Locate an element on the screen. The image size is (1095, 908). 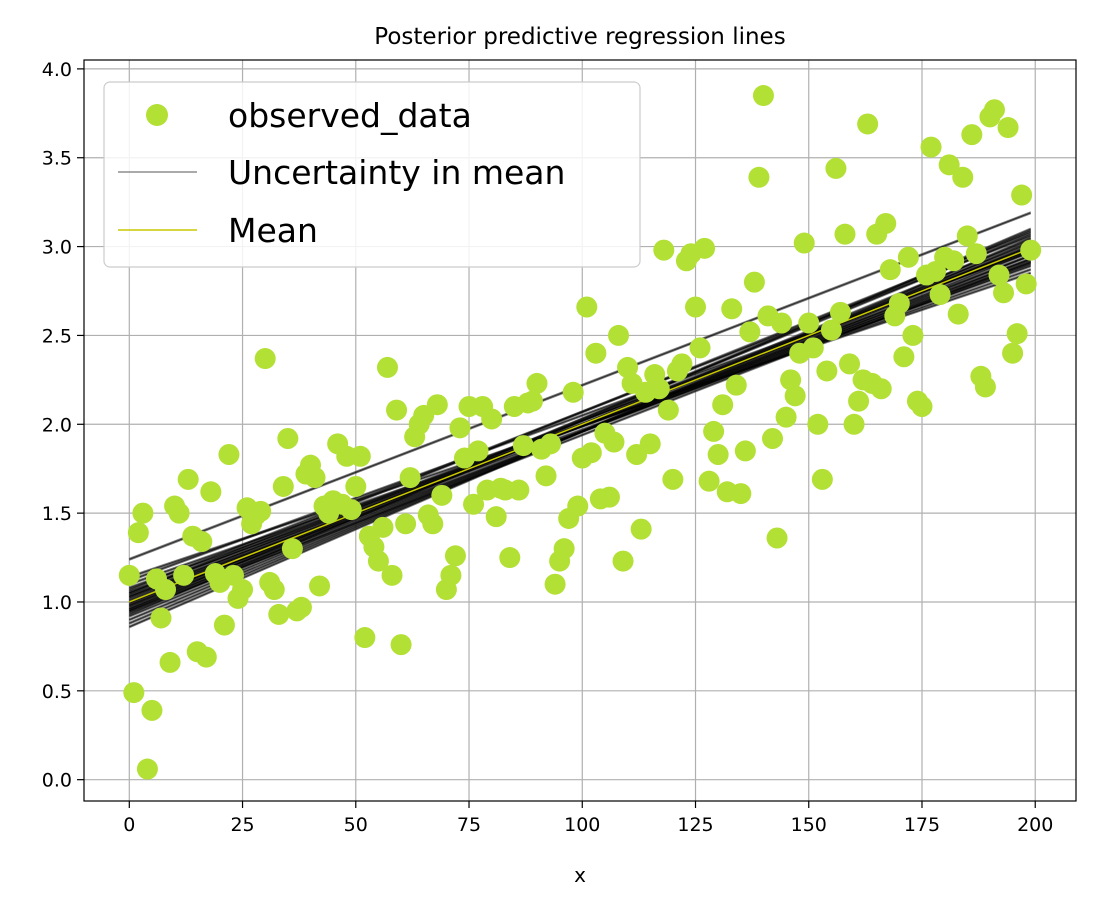
legend-label-uncertainty: Uncertainty in mean is located at coordinates (396, 172).